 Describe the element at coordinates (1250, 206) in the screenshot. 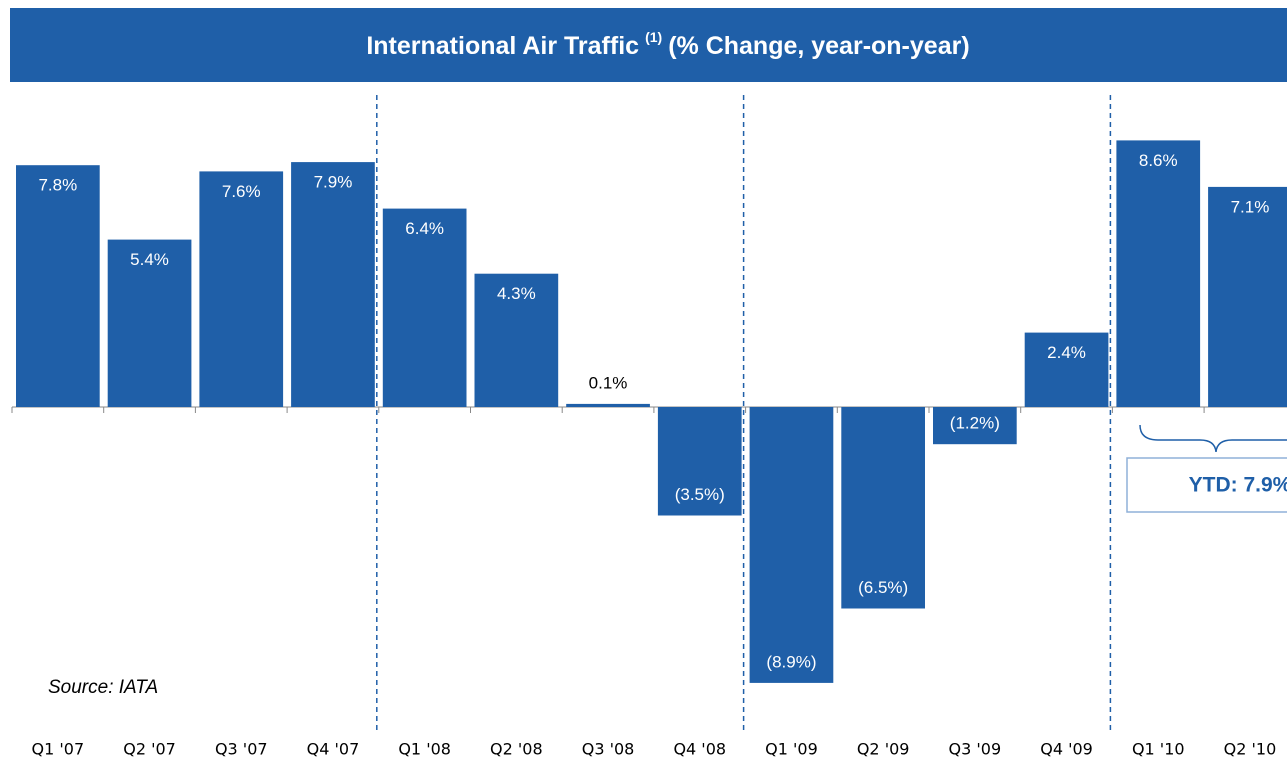

I see `value-label: 7.1%` at that location.